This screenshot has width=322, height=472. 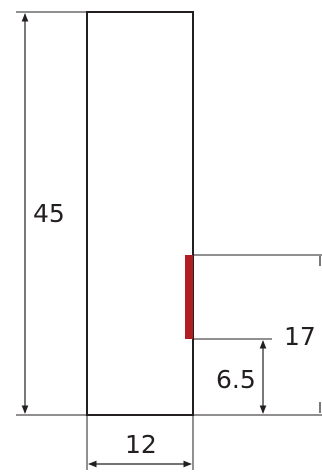 What do you see at coordinates (236, 379) in the screenshot?
I see `dimension-label-marker-offset: 6.5` at bounding box center [236, 379].